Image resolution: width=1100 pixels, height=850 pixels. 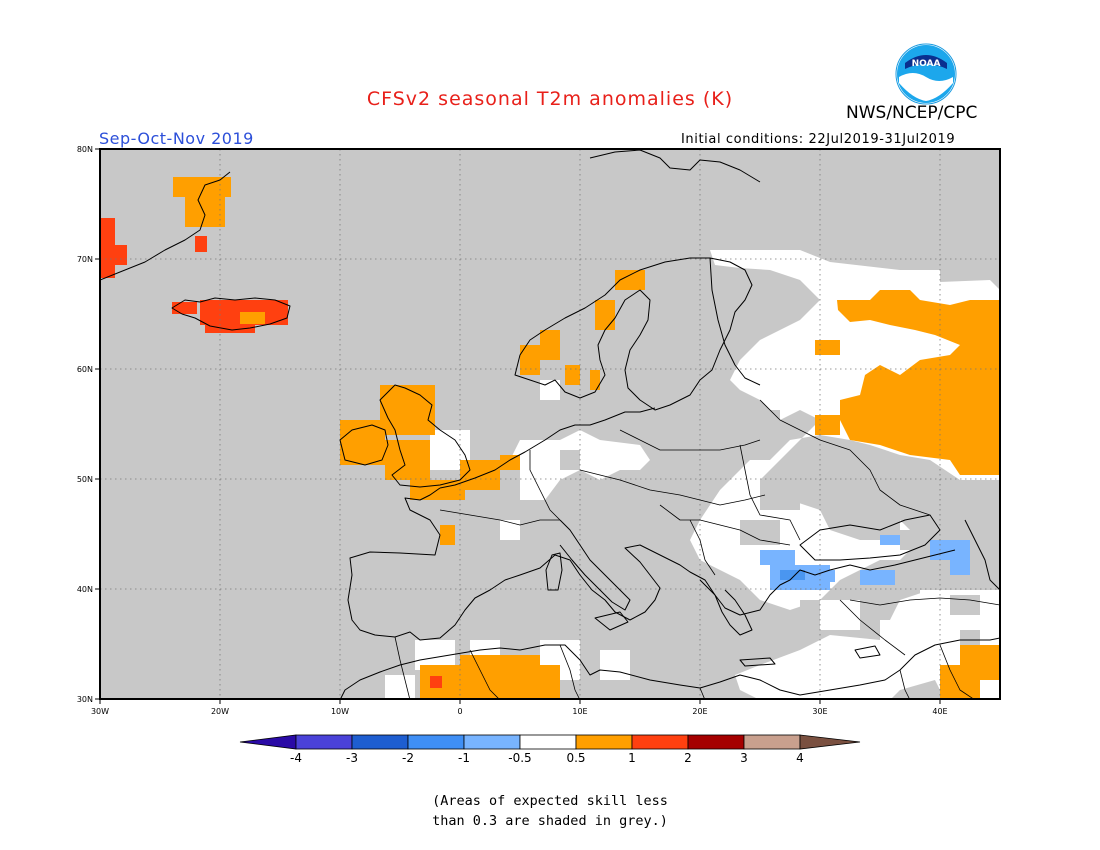 What do you see at coordinates (85, 149) in the screenshot?
I see `lat-tick-label: 80N` at bounding box center [85, 149].